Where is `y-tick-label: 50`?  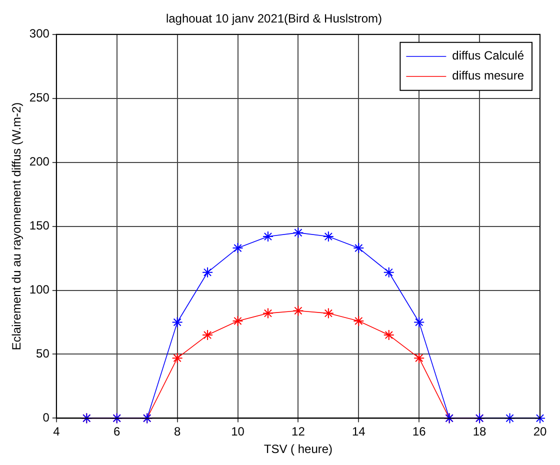 y-tick-label: 50 is located at coordinates (43, 353).